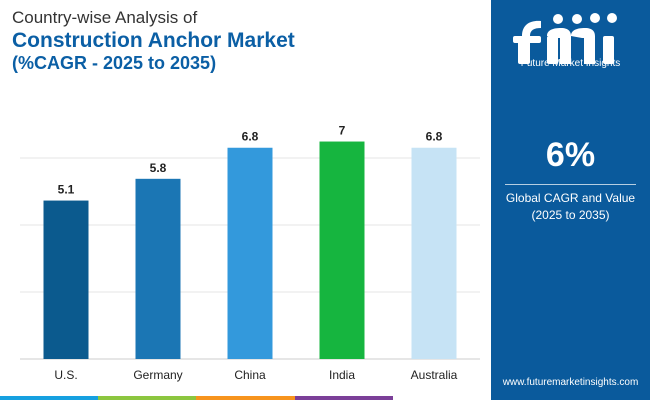 This screenshot has width=650, height=400. I want to click on x-tick-label: U.S., so click(65, 375).